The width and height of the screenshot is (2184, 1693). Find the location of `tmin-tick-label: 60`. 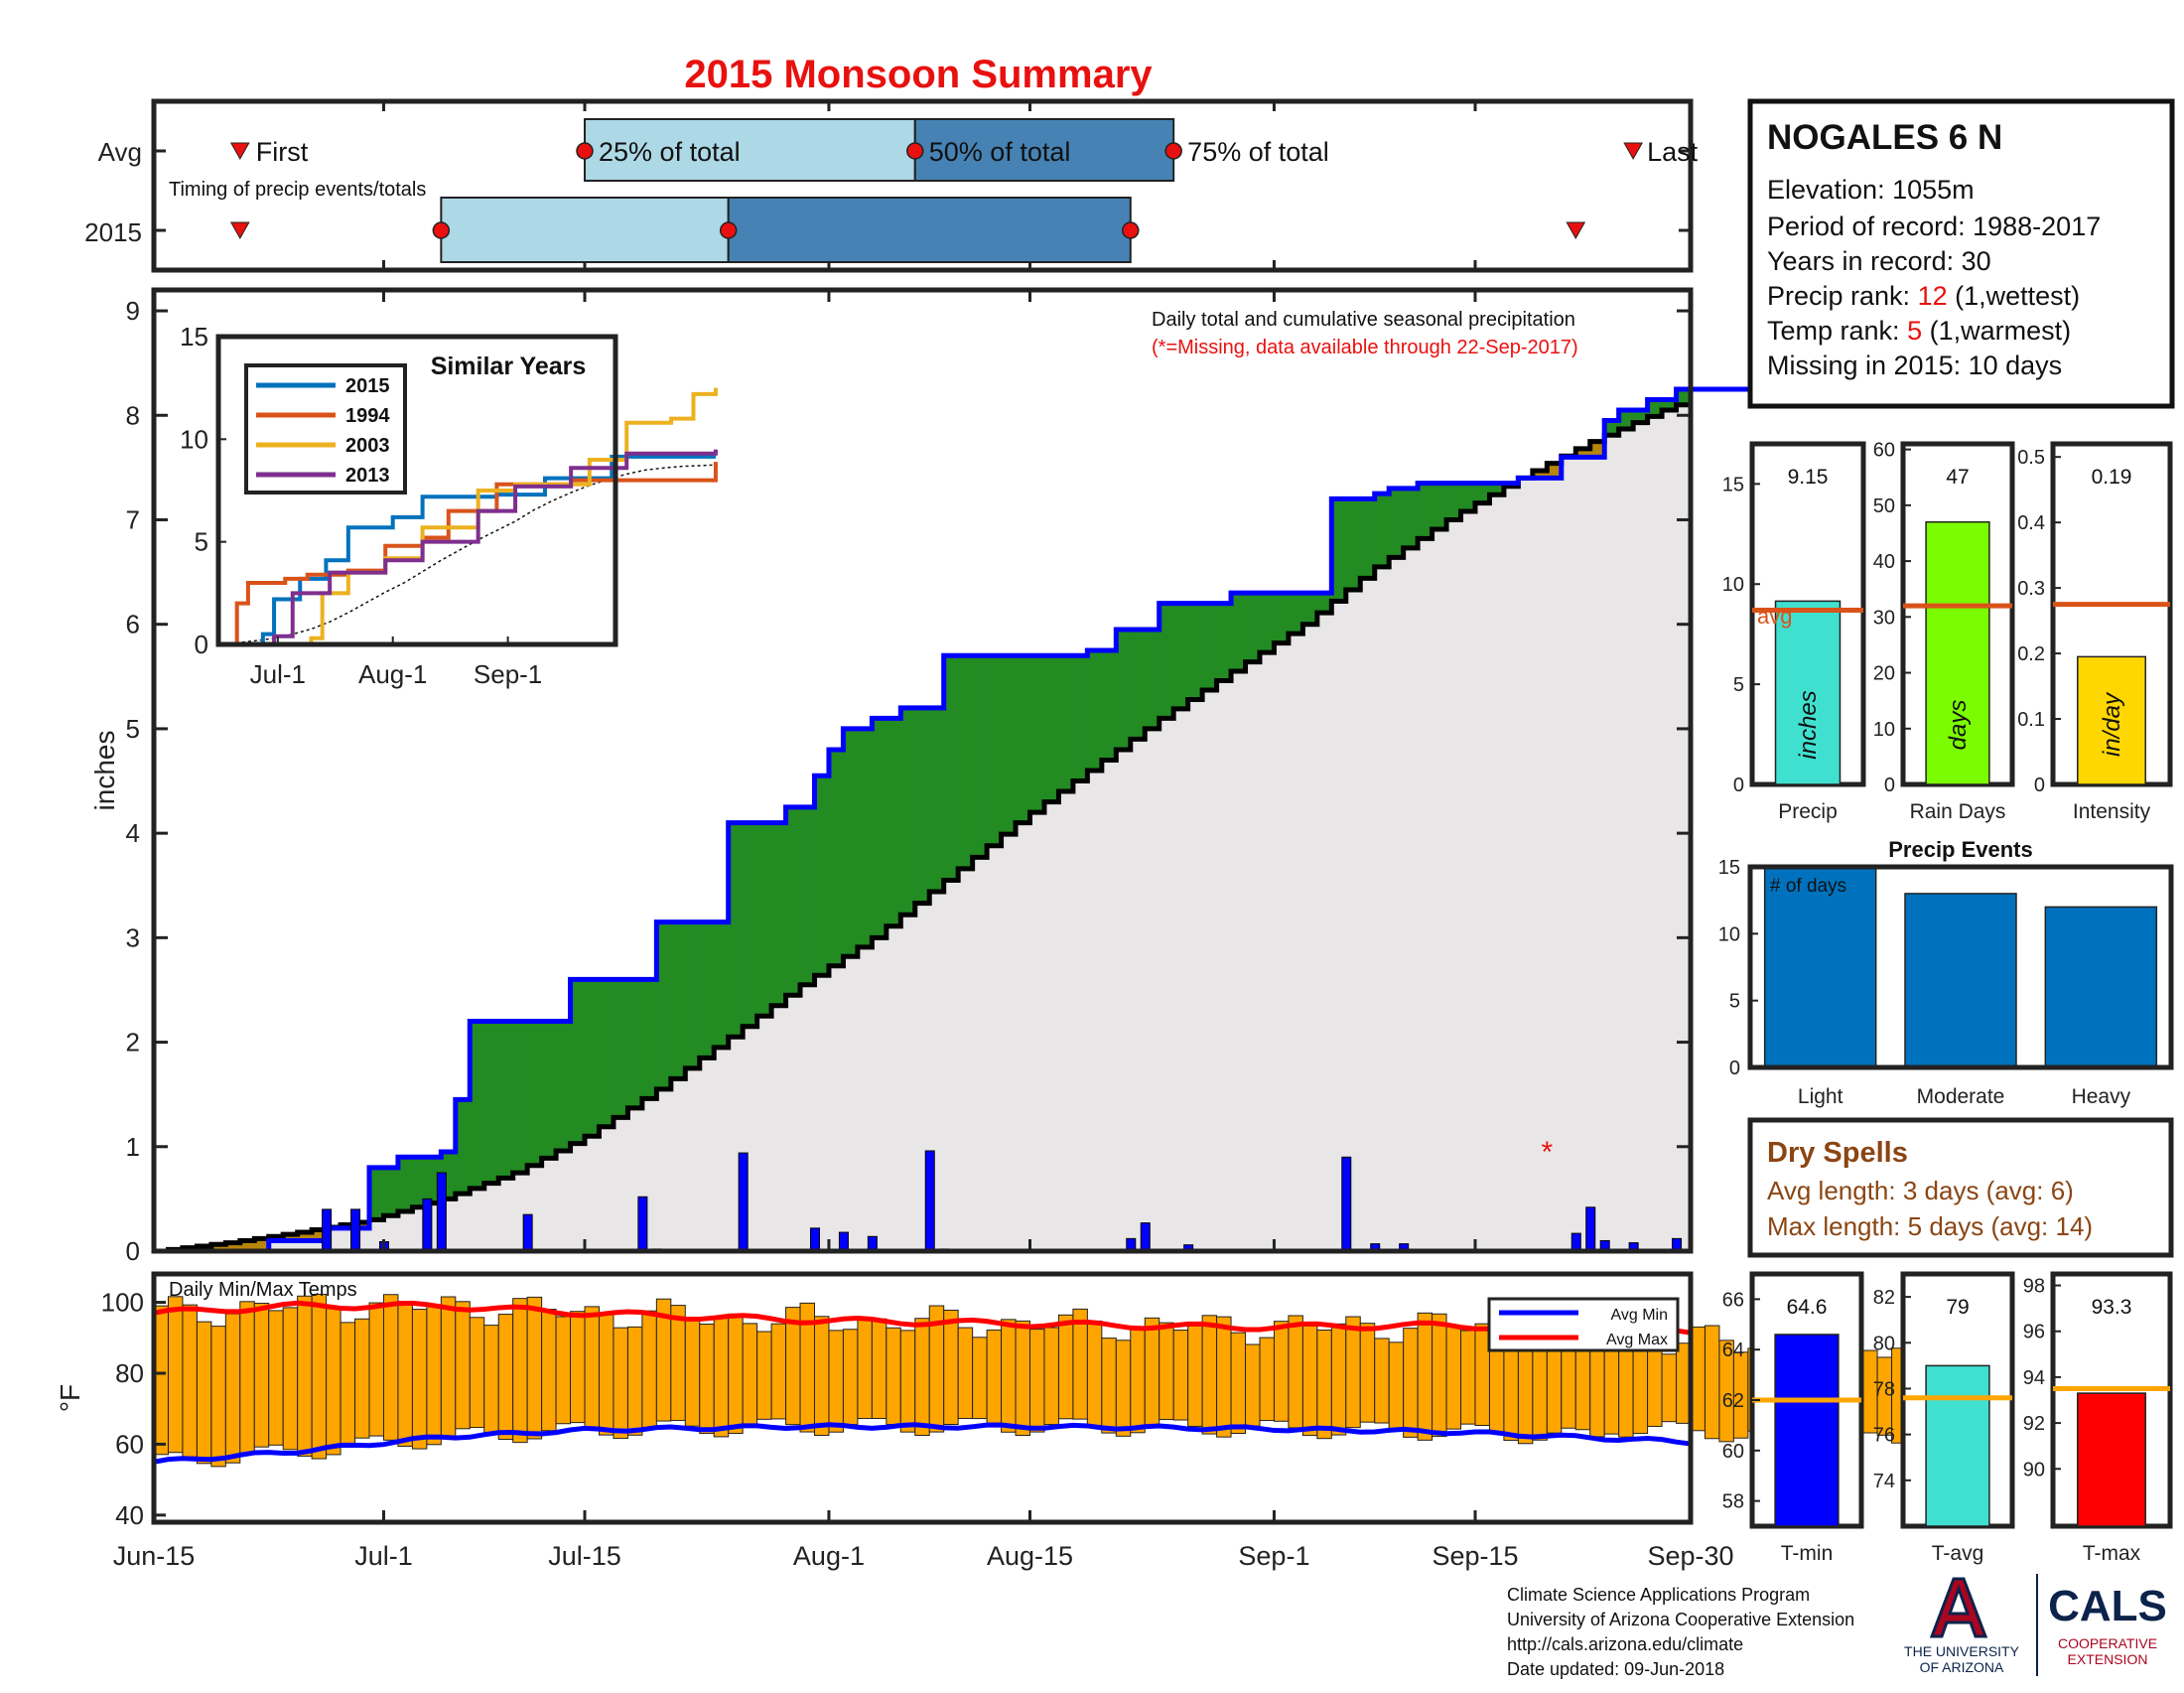

tmin-tick-label: 60 is located at coordinates (1733, 1452).